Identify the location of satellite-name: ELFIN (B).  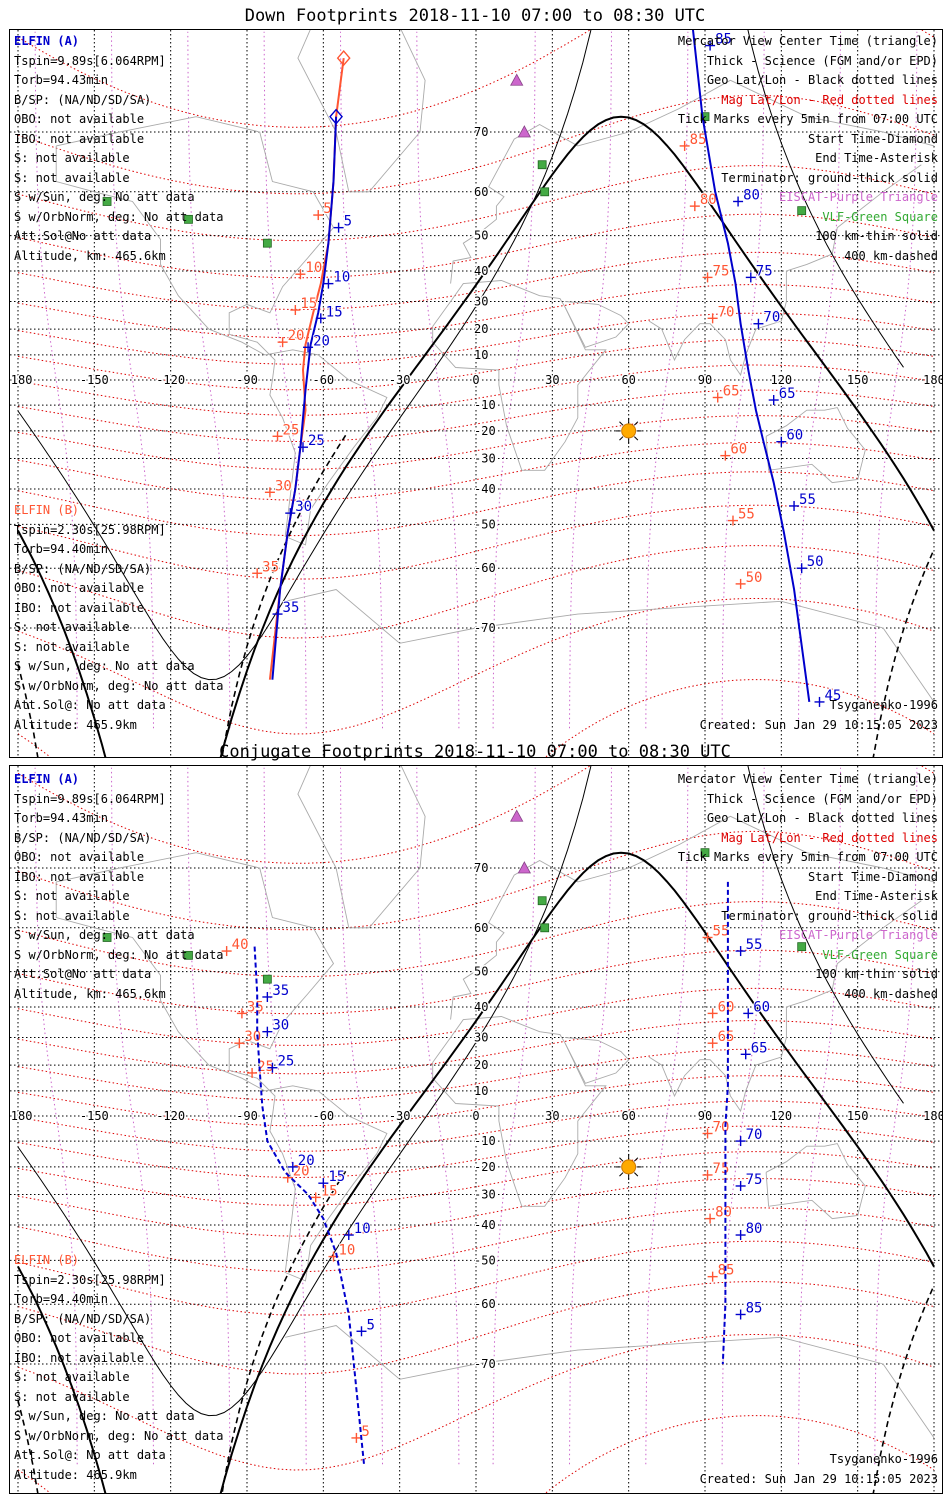
(47, 1260).